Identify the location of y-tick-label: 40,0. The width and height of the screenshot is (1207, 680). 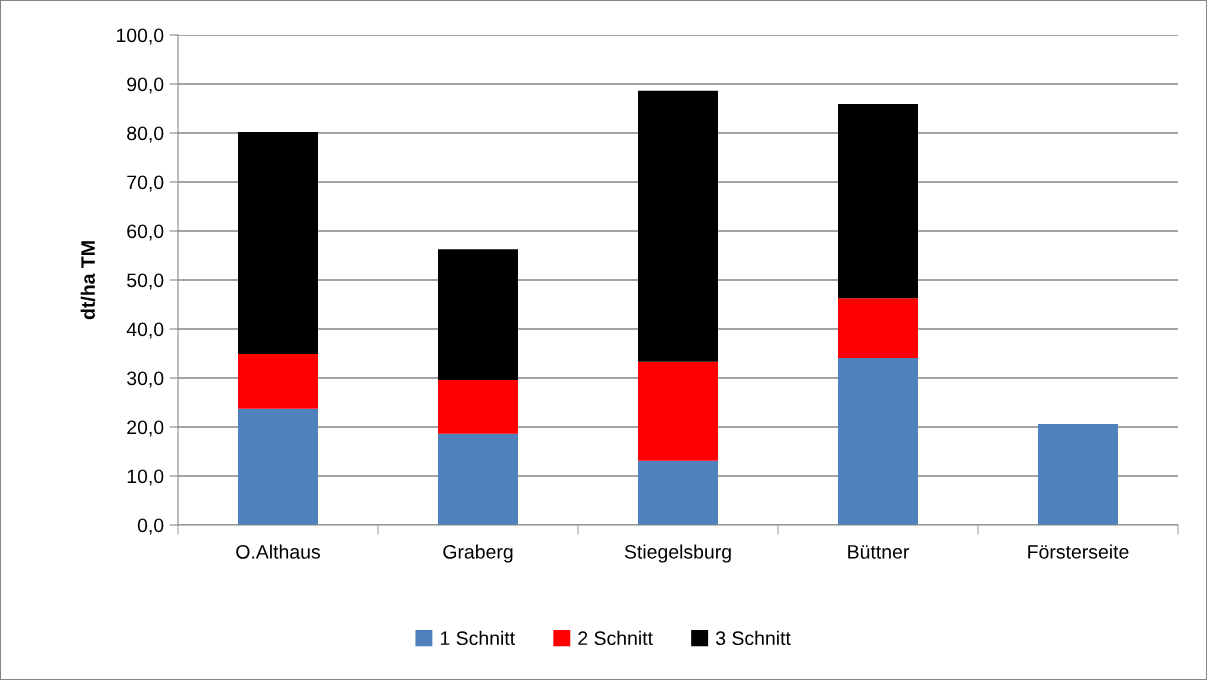
(145, 330).